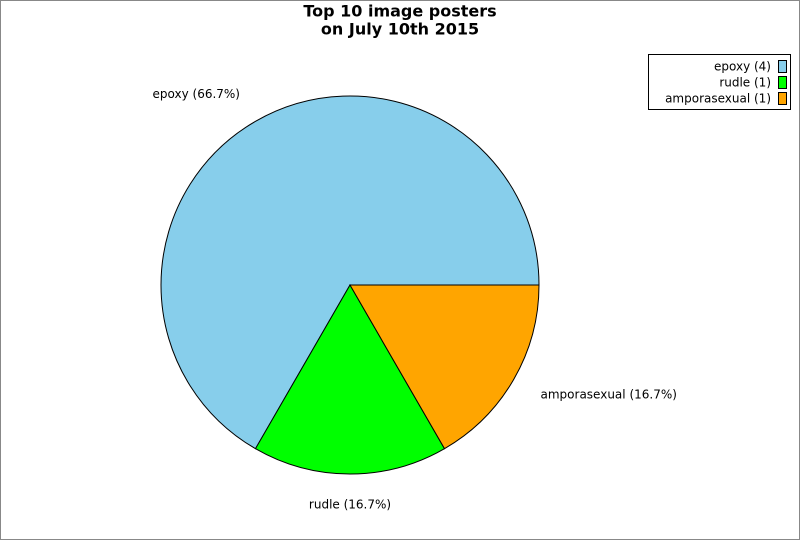  What do you see at coordinates (196, 94) in the screenshot?
I see `slice-label: epoxy (66.7%)` at bounding box center [196, 94].